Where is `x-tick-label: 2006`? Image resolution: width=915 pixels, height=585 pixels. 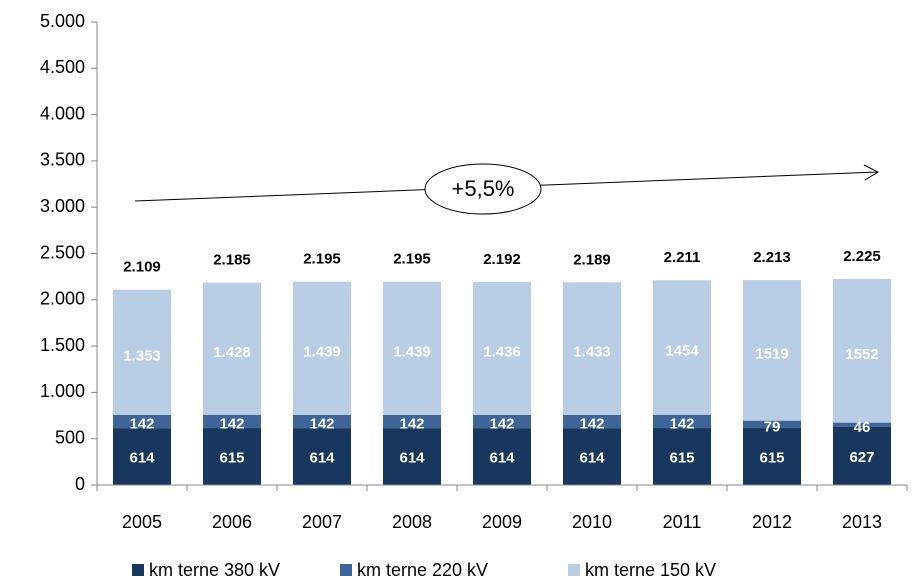 x-tick-label: 2006 is located at coordinates (232, 522).